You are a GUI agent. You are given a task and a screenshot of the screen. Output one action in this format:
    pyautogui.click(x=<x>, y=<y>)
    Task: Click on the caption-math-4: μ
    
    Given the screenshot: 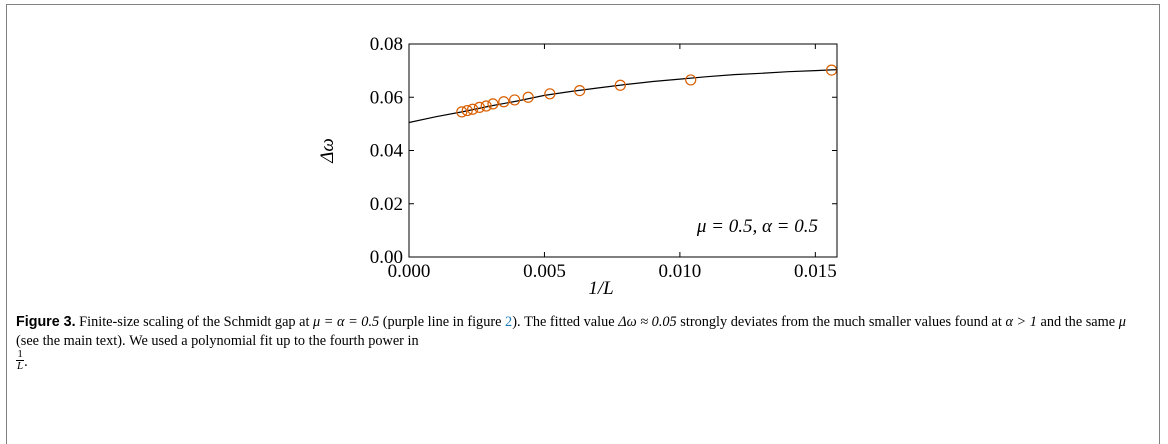 What is the action you would take?
    pyautogui.click(x=1122, y=322)
    